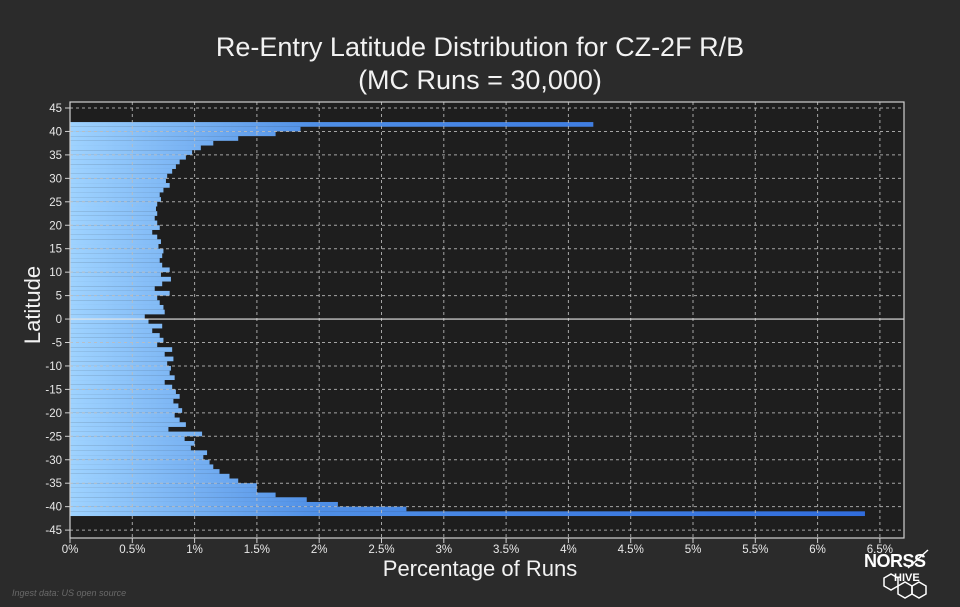 The width and height of the screenshot is (960, 607). What do you see at coordinates (59, 297) in the screenshot?
I see `y-tick-label: 5` at bounding box center [59, 297].